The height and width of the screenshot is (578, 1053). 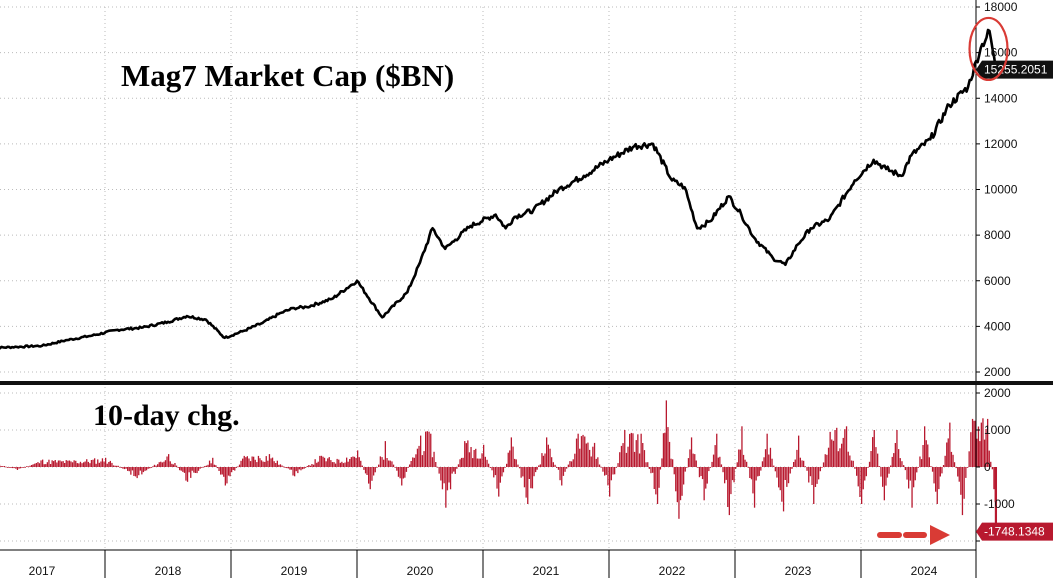 I want to click on y-tick-label: 1000, so click(x=997, y=430).